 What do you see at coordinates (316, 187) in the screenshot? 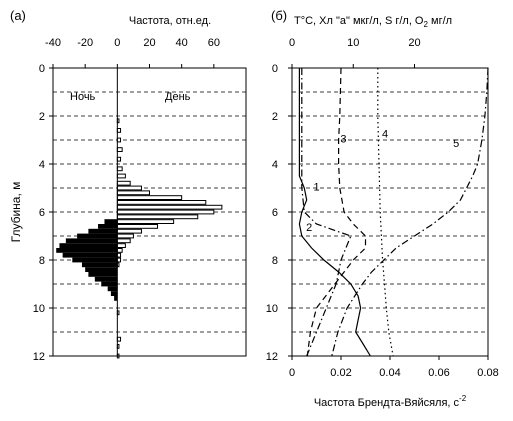
I see `profile-label-1: 1` at bounding box center [316, 187].